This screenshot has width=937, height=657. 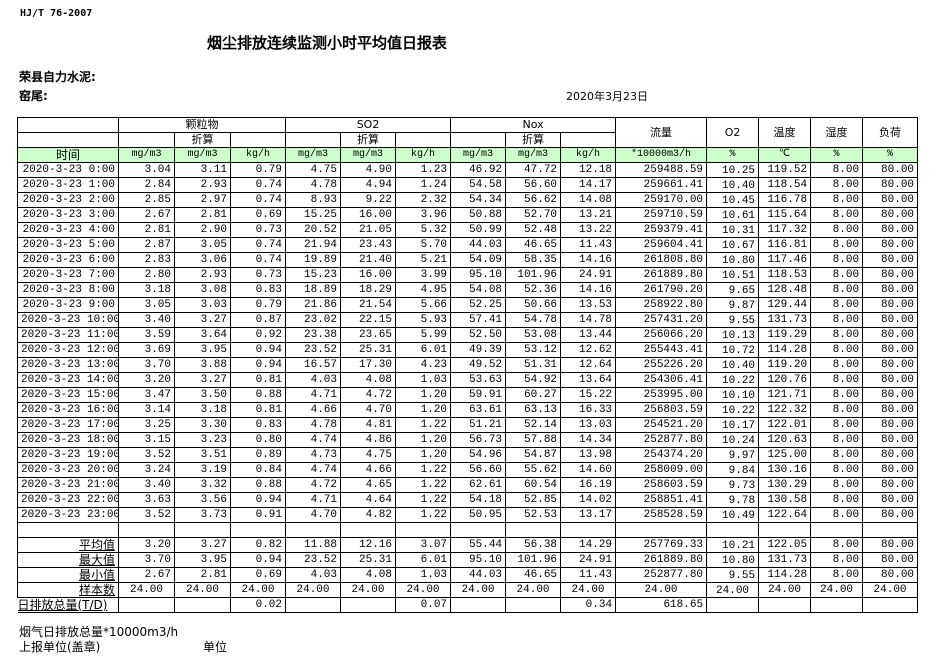 What do you see at coordinates (785, 350) in the screenshot?
I see `value-cell: 114.28` at bounding box center [785, 350].